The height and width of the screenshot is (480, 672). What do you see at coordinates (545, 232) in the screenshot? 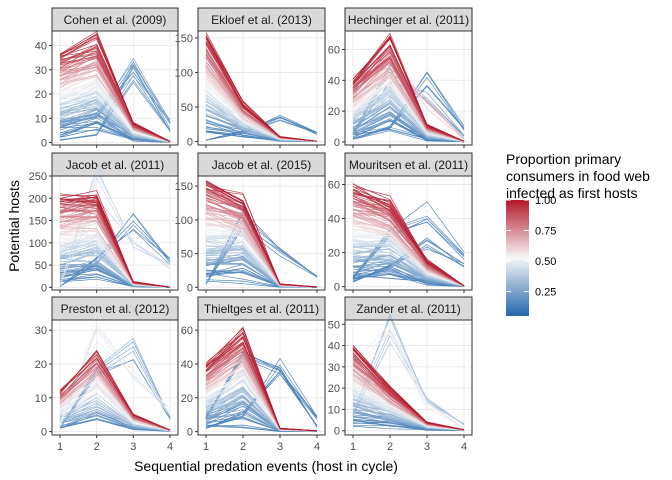
I see `legend-tick-label: 0.75` at bounding box center [545, 232].